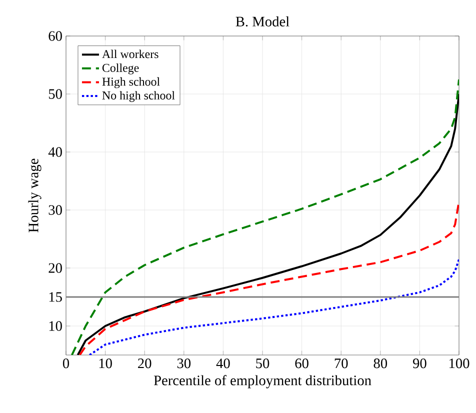  I want to click on y-tick-label: 20, so click(55, 268).